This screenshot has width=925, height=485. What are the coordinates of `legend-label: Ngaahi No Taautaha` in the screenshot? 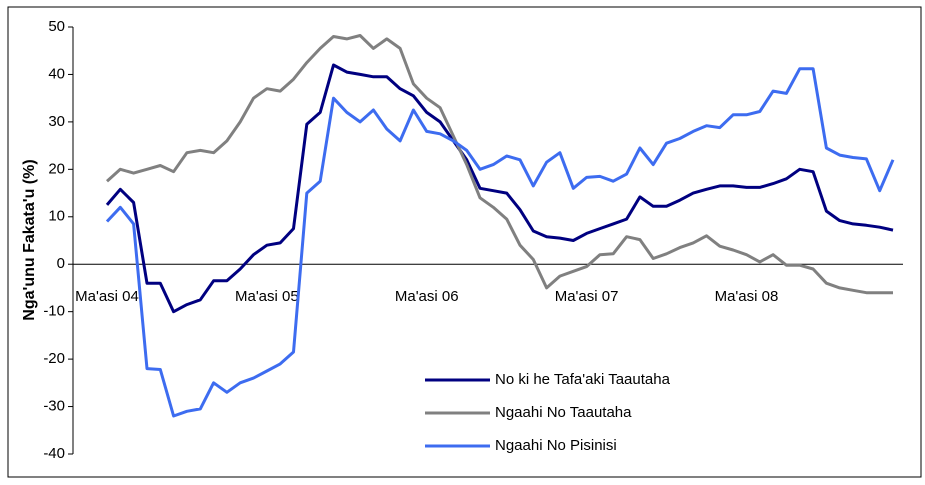 It's located at (563, 412).